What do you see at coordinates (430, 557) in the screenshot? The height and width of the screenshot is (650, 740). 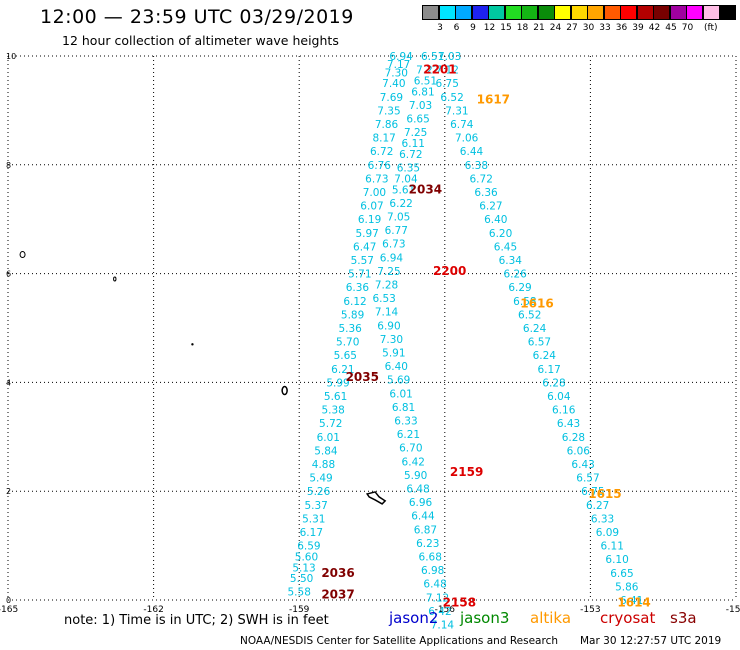 I see `swh-value-label: 6.68` at bounding box center [430, 557].